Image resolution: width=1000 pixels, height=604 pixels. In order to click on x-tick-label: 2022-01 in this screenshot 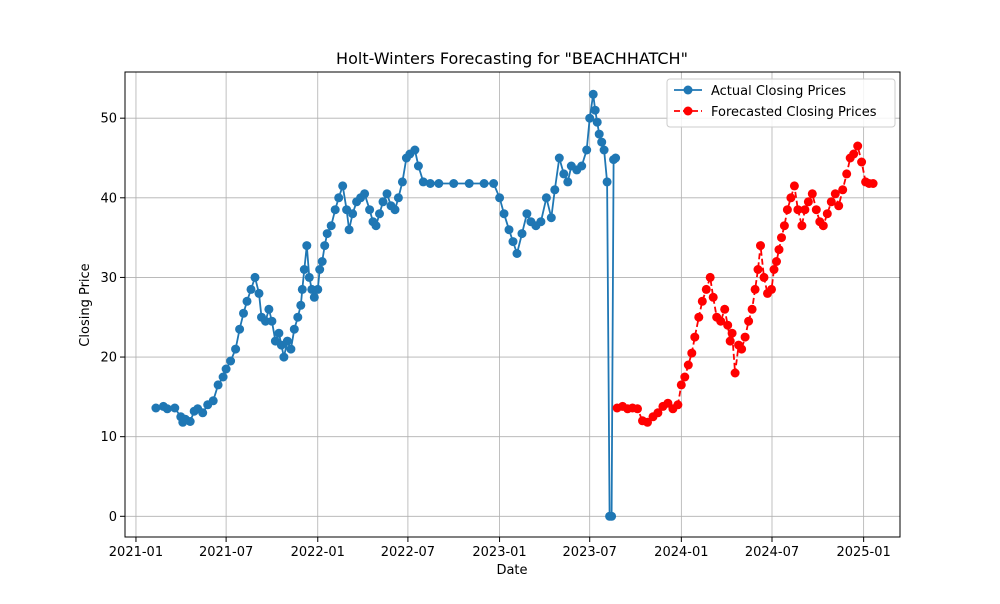, I will do `click(318, 552)`.